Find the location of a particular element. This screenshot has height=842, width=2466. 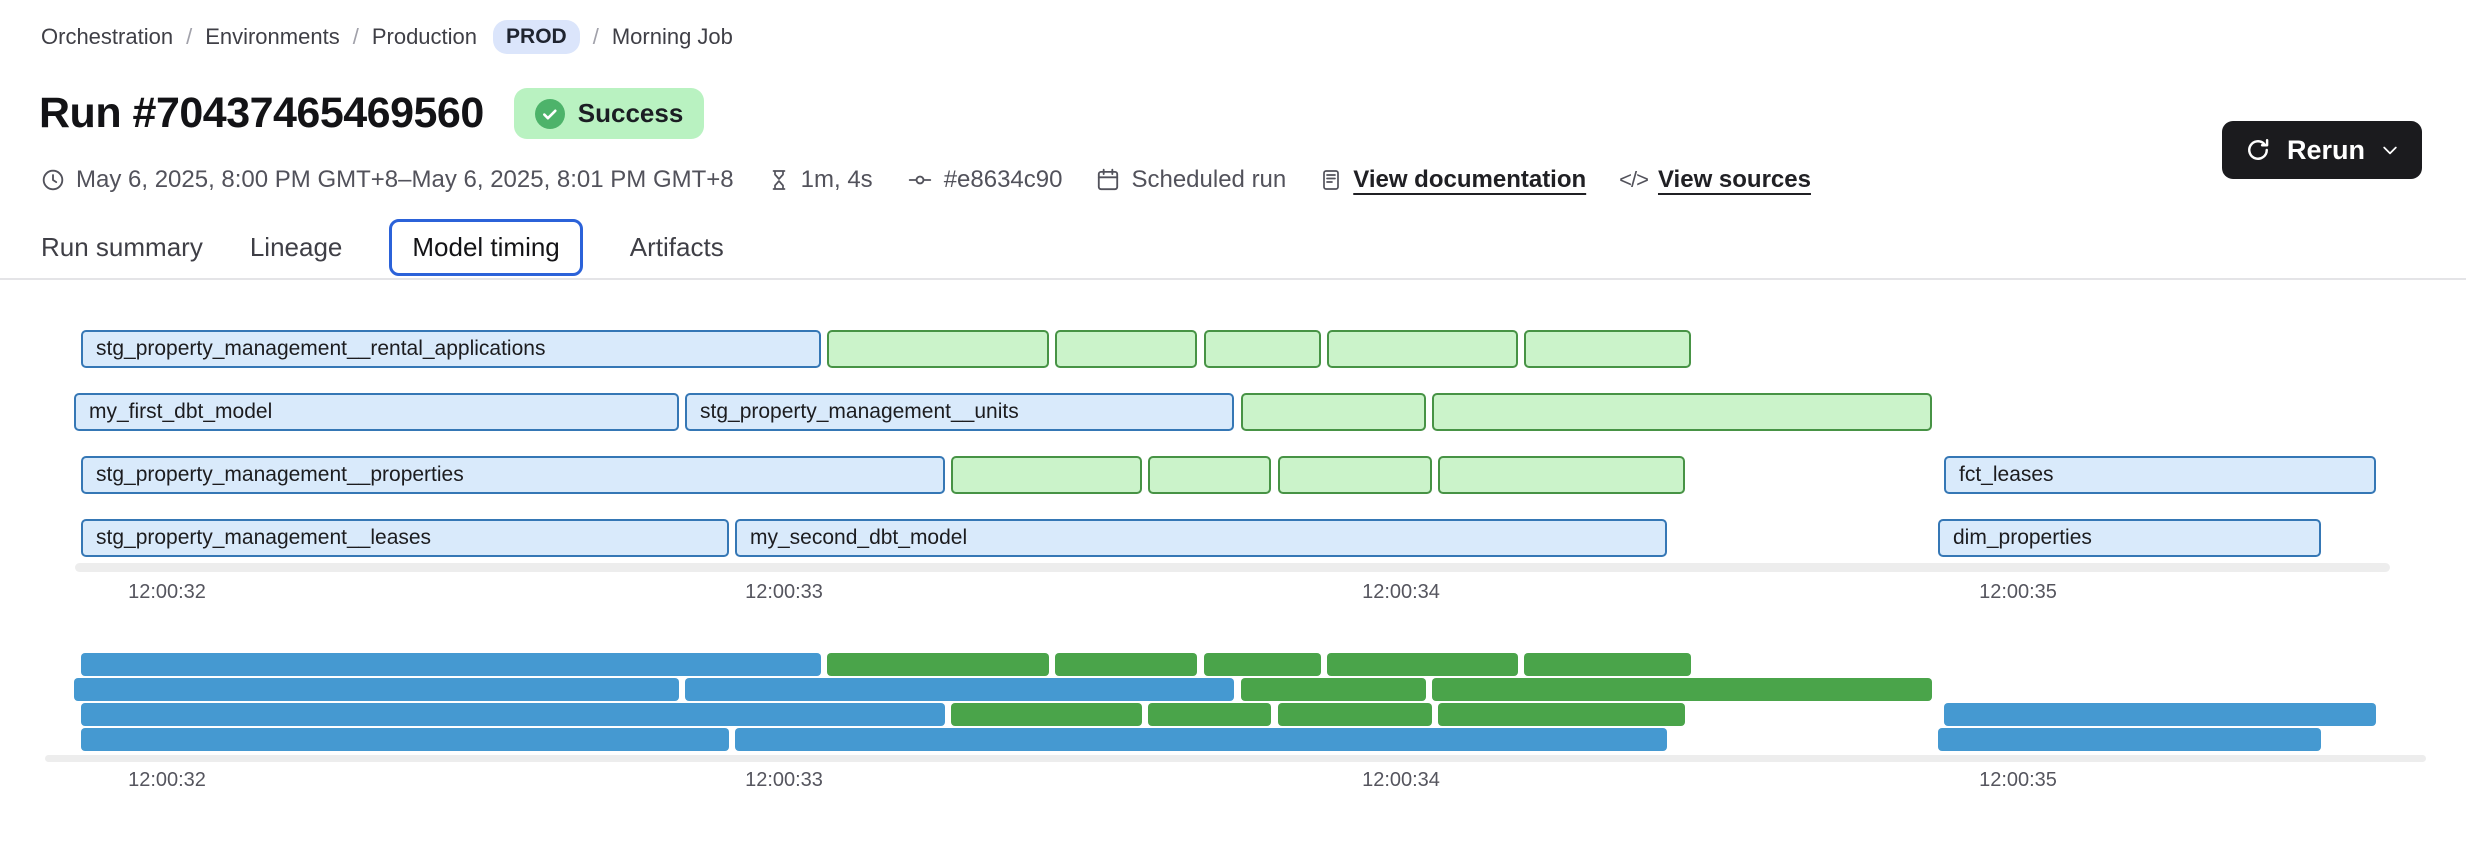

gantt-bar-label: stg_property_management__units is located at coordinates (859, 411).